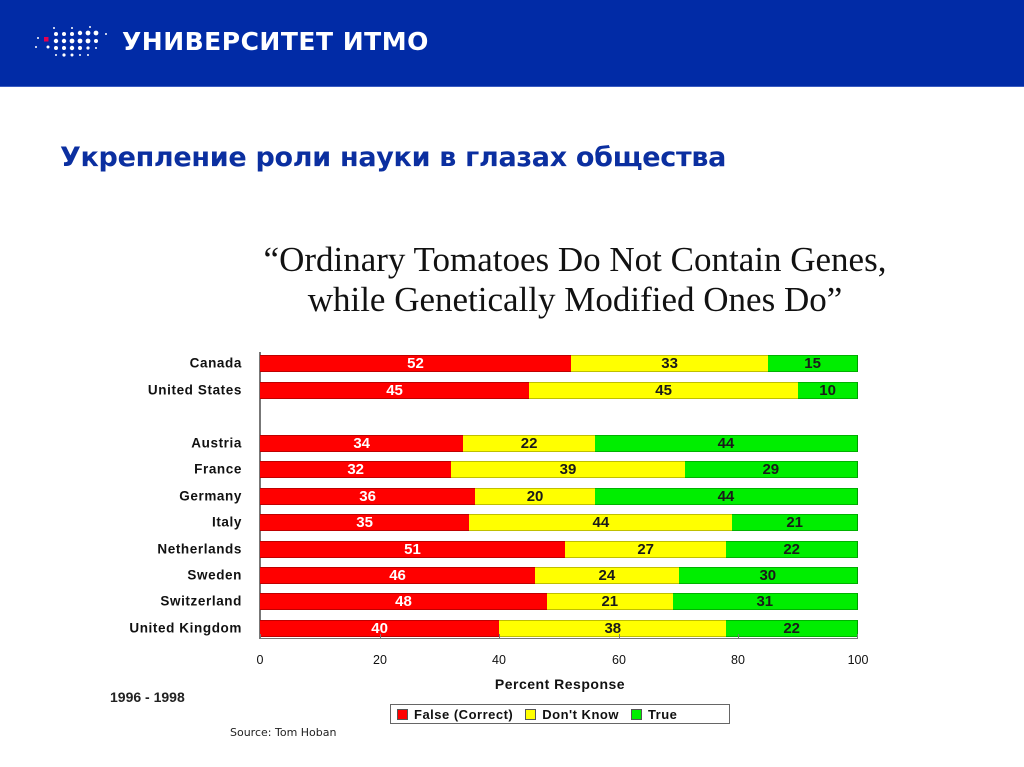  I want to click on bar-segment-dont-know: 44, so click(601, 522).